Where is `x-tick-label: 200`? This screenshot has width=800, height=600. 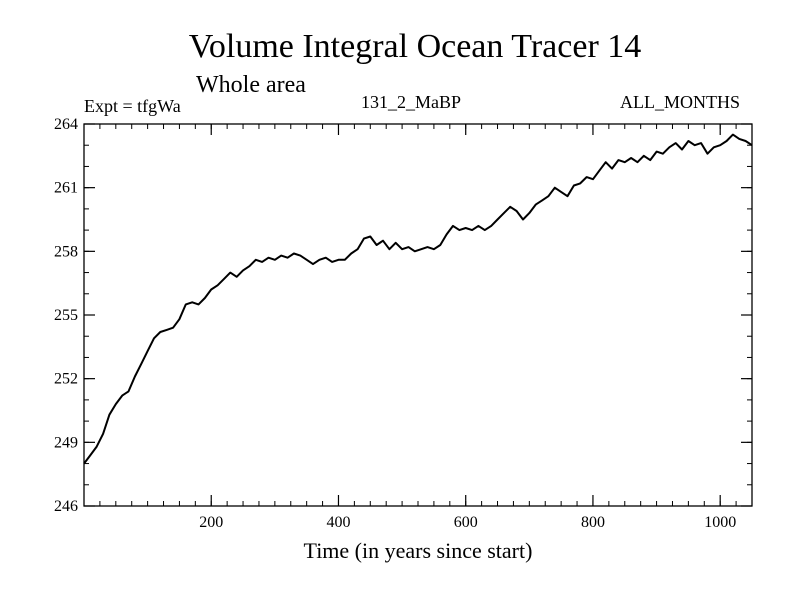
x-tick-label: 200 is located at coordinates (211, 522).